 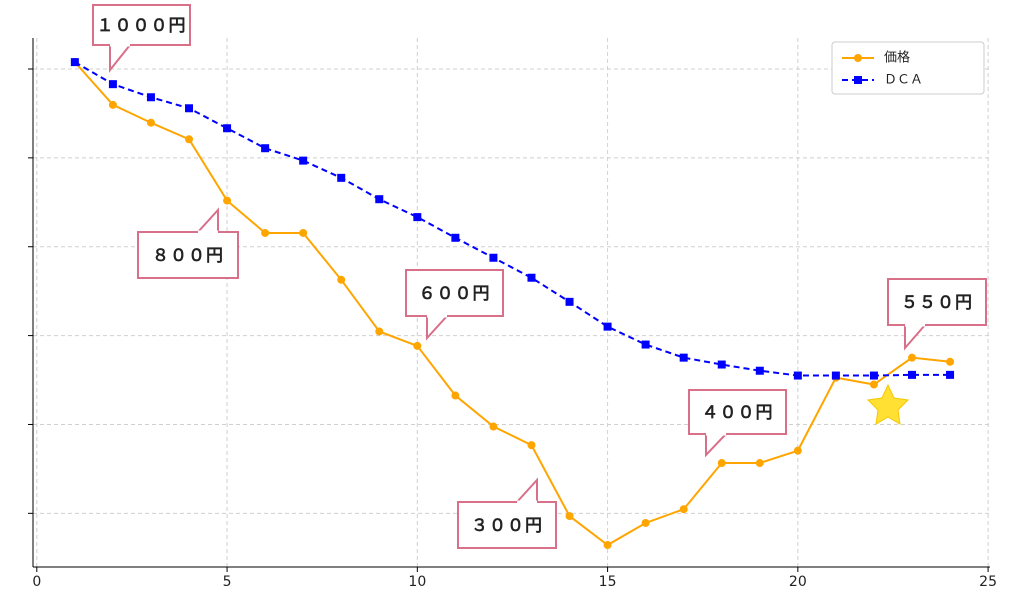 I want to click on callout-text: ５５０円, so click(x=937, y=303).